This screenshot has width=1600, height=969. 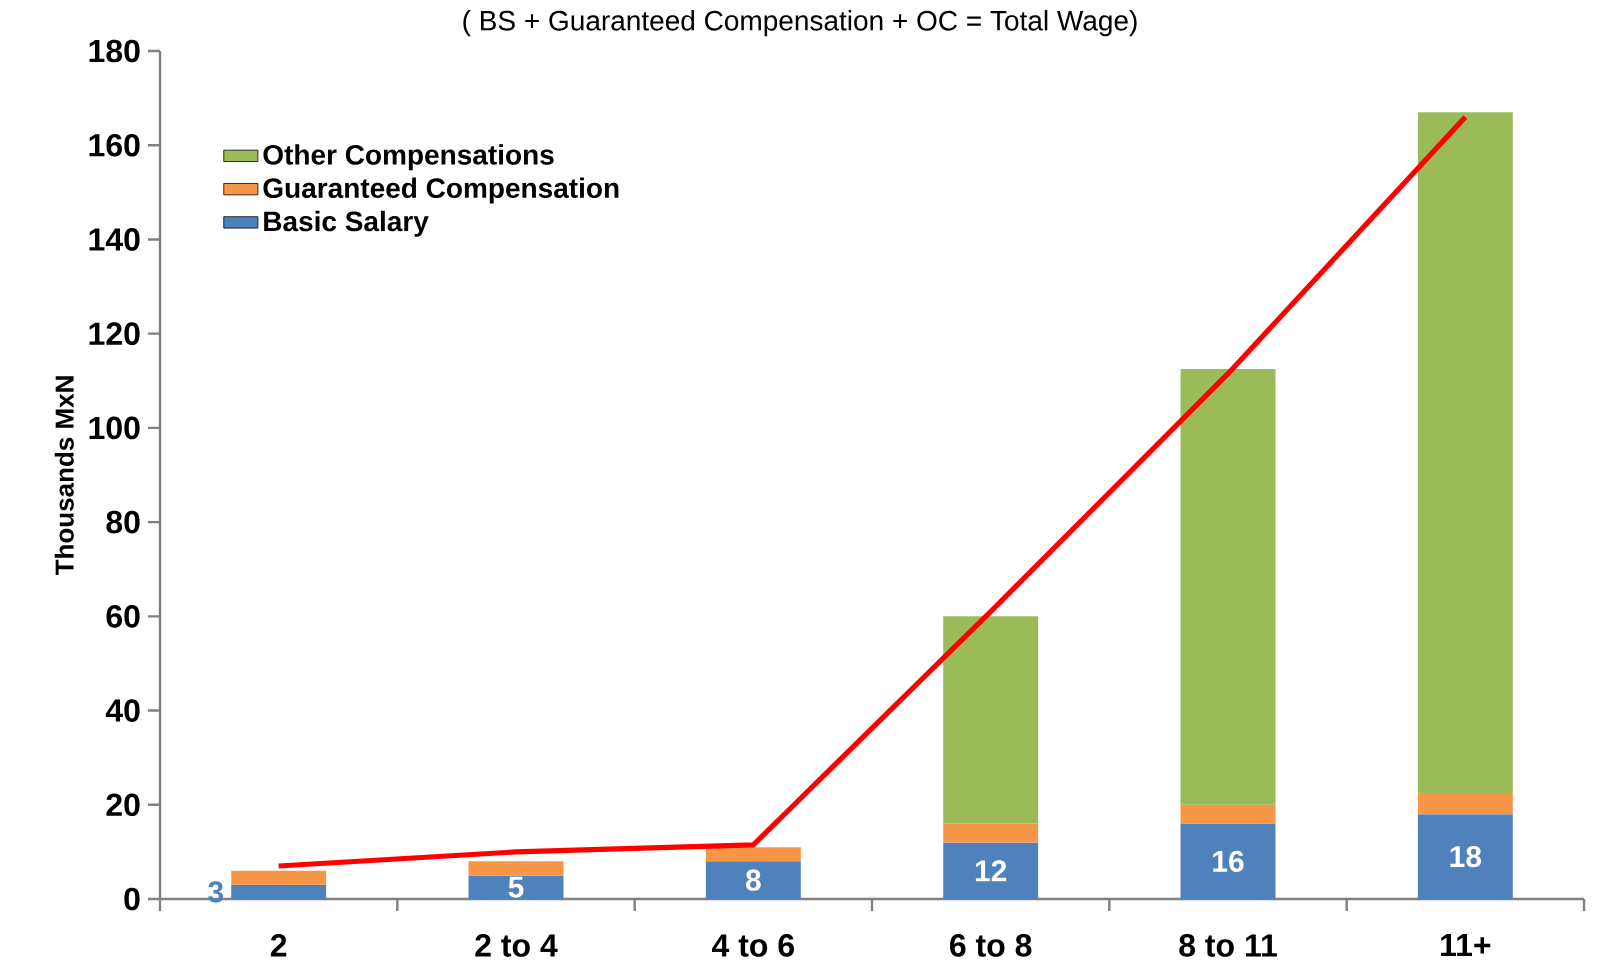 What do you see at coordinates (114, 51) in the screenshot?
I see `y-tick-label: 180` at bounding box center [114, 51].